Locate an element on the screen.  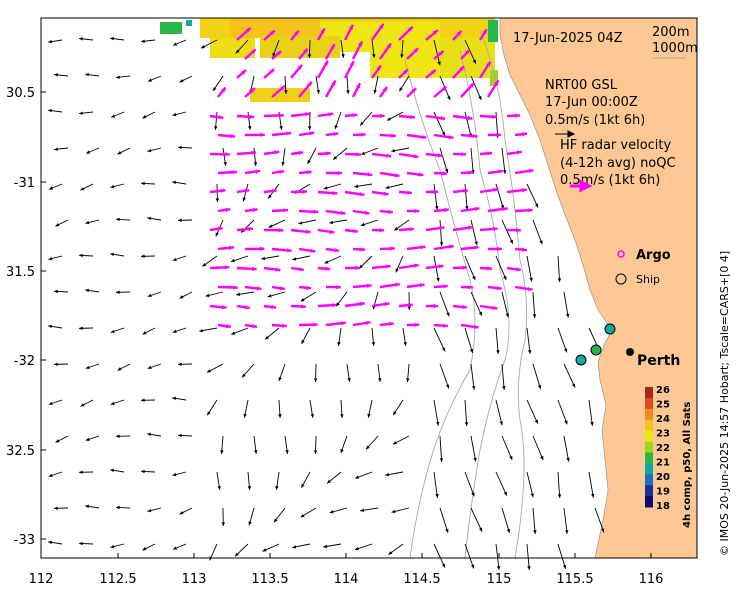
model-label: NRT00 GSL is located at coordinates (581, 85).